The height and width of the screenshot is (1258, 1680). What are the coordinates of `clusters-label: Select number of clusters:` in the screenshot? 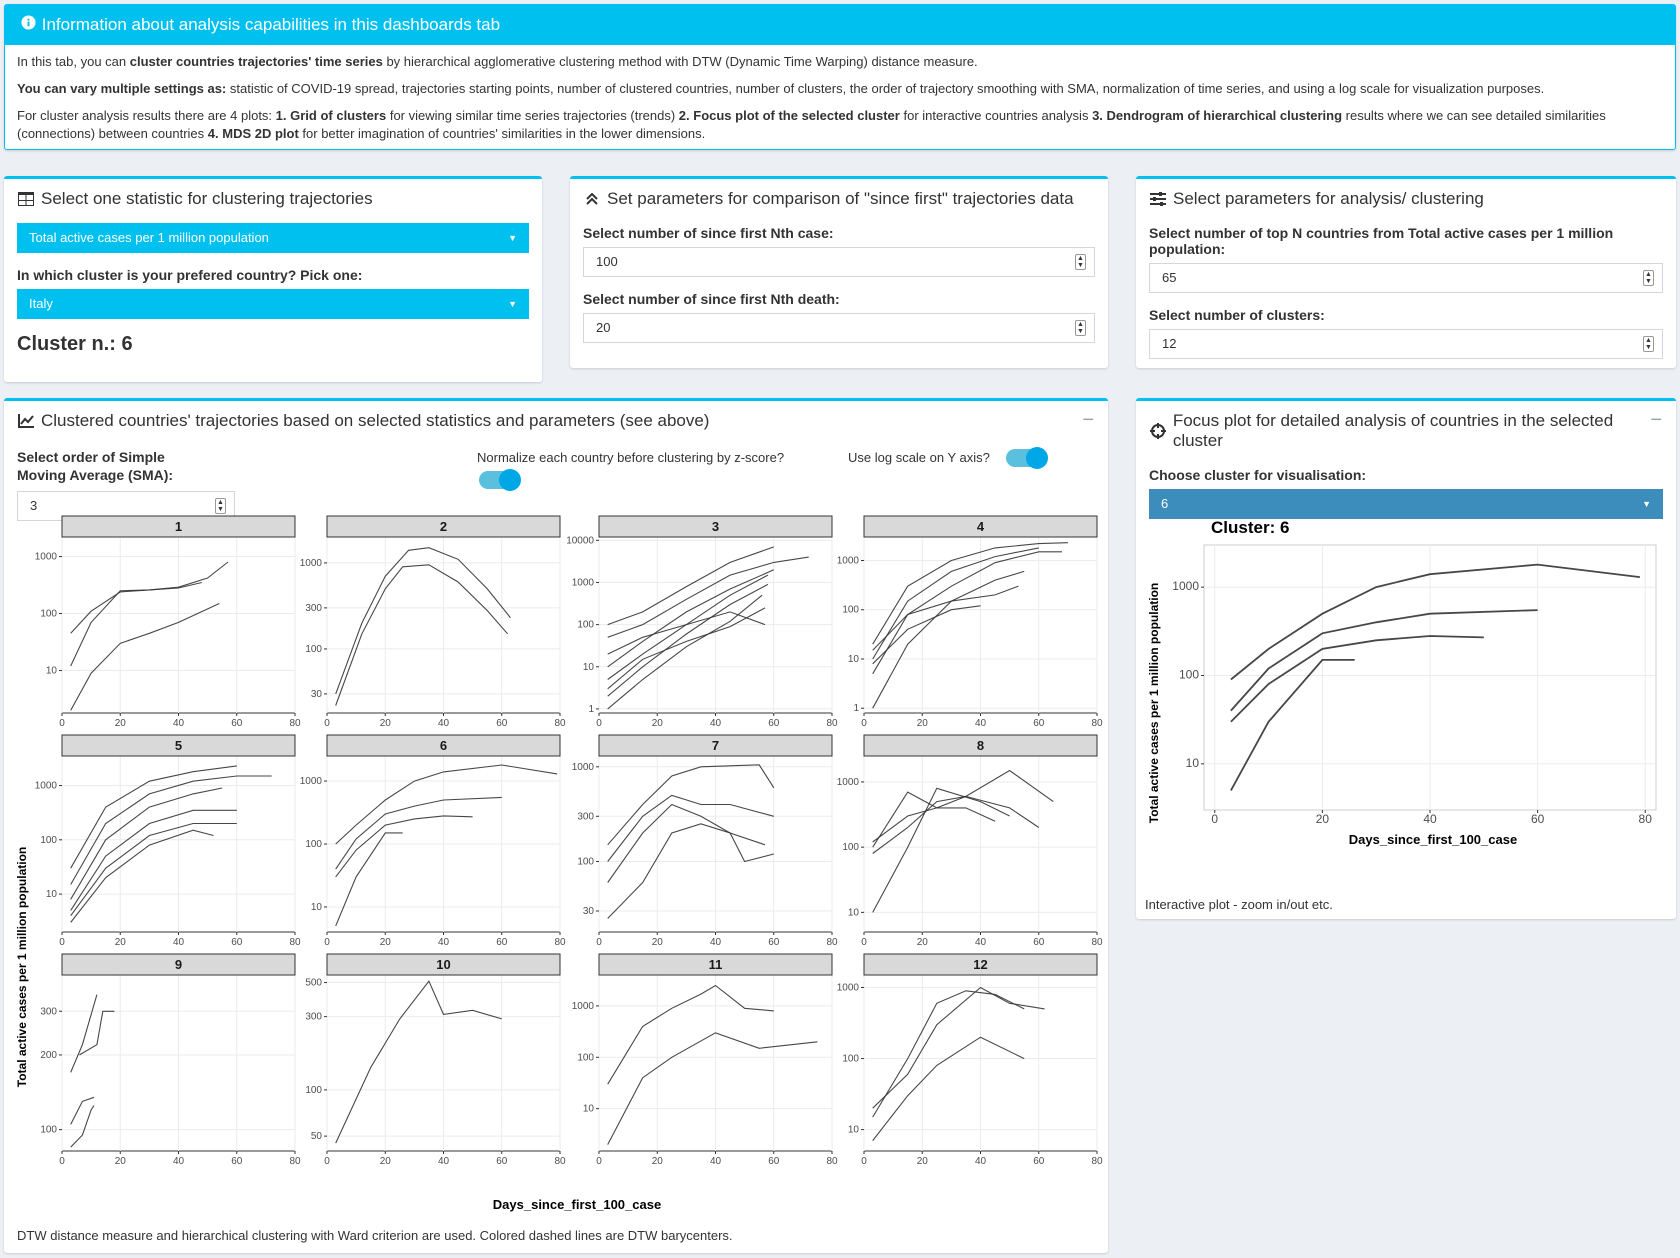 It's located at (1237, 315).